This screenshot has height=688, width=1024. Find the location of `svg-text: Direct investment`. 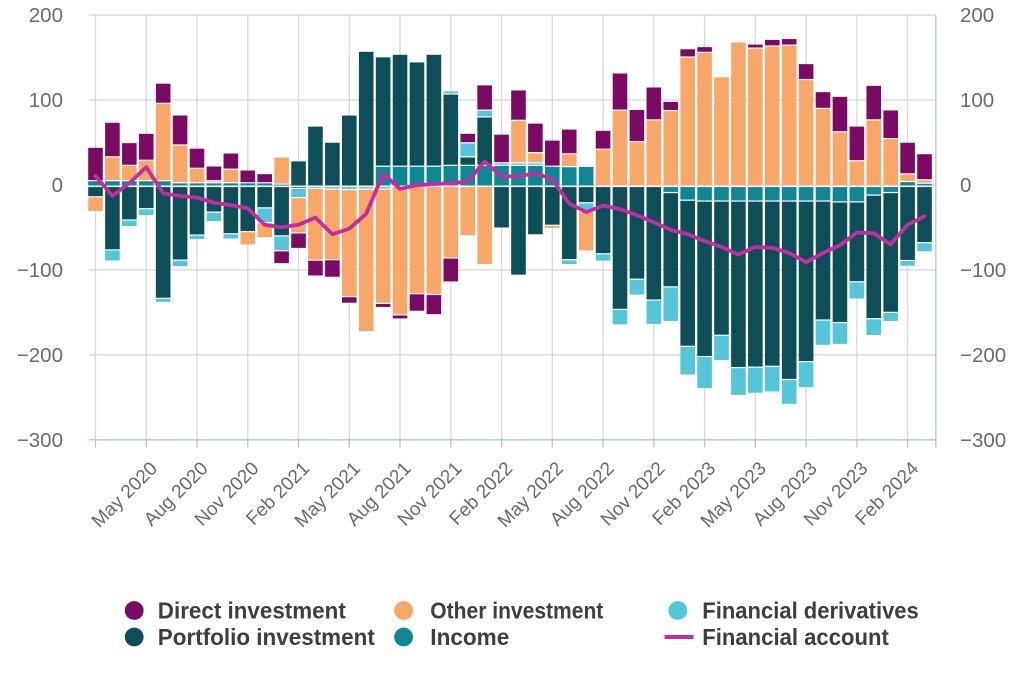

svg-text: Direct investment is located at coordinates (252, 611).